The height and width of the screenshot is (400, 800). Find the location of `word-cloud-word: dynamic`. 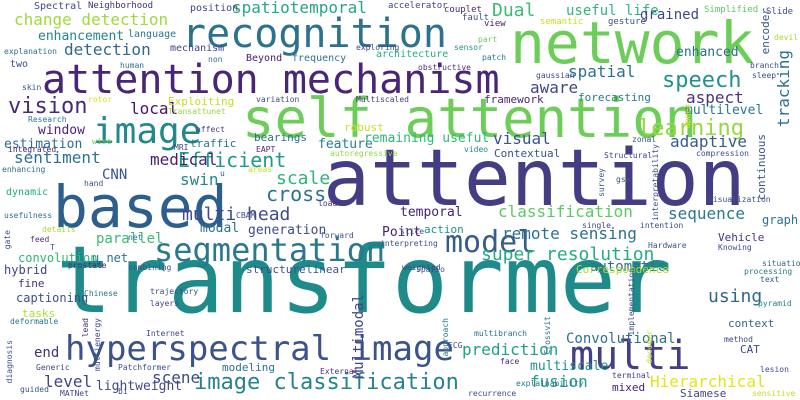

word-cloud-word: dynamic is located at coordinates (27, 192).